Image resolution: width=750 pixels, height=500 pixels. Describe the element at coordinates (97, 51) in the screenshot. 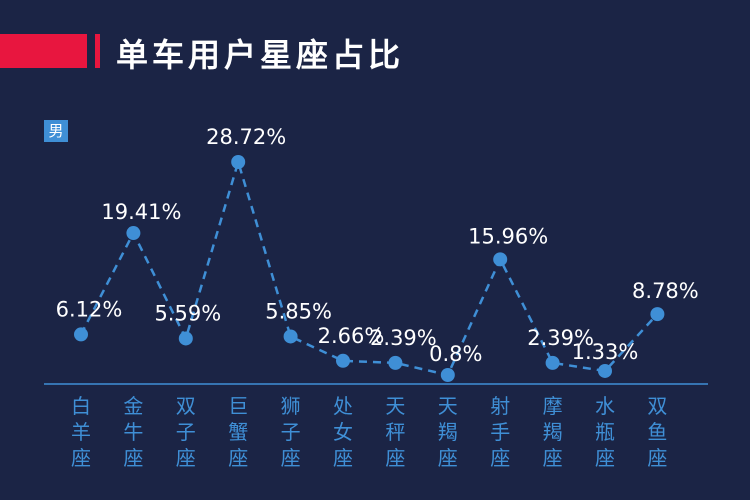

I see `title-accent-bar` at that location.